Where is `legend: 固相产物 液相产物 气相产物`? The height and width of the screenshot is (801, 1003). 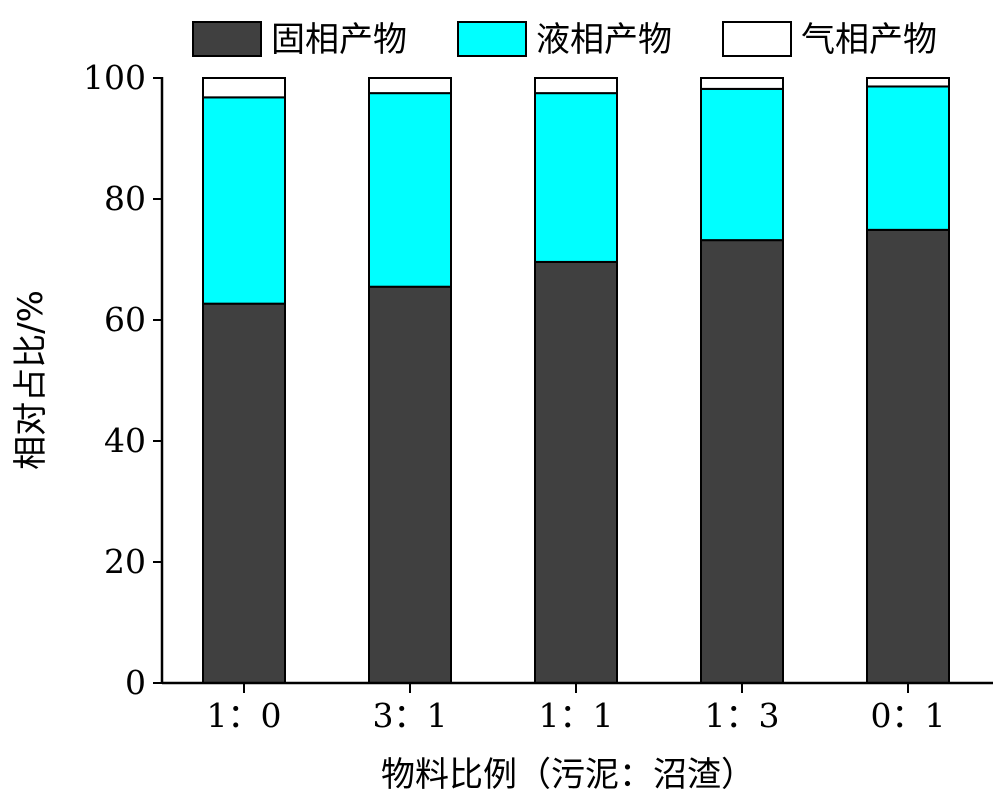 legend: 固相产物 液相产物 气相产物 is located at coordinates (564, 40).